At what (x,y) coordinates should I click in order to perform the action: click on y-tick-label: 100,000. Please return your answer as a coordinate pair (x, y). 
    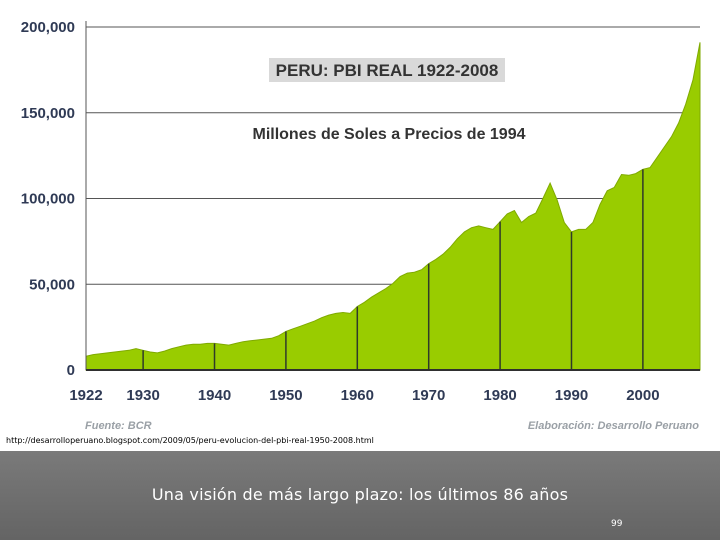
    Looking at the image, I should click on (48, 199).